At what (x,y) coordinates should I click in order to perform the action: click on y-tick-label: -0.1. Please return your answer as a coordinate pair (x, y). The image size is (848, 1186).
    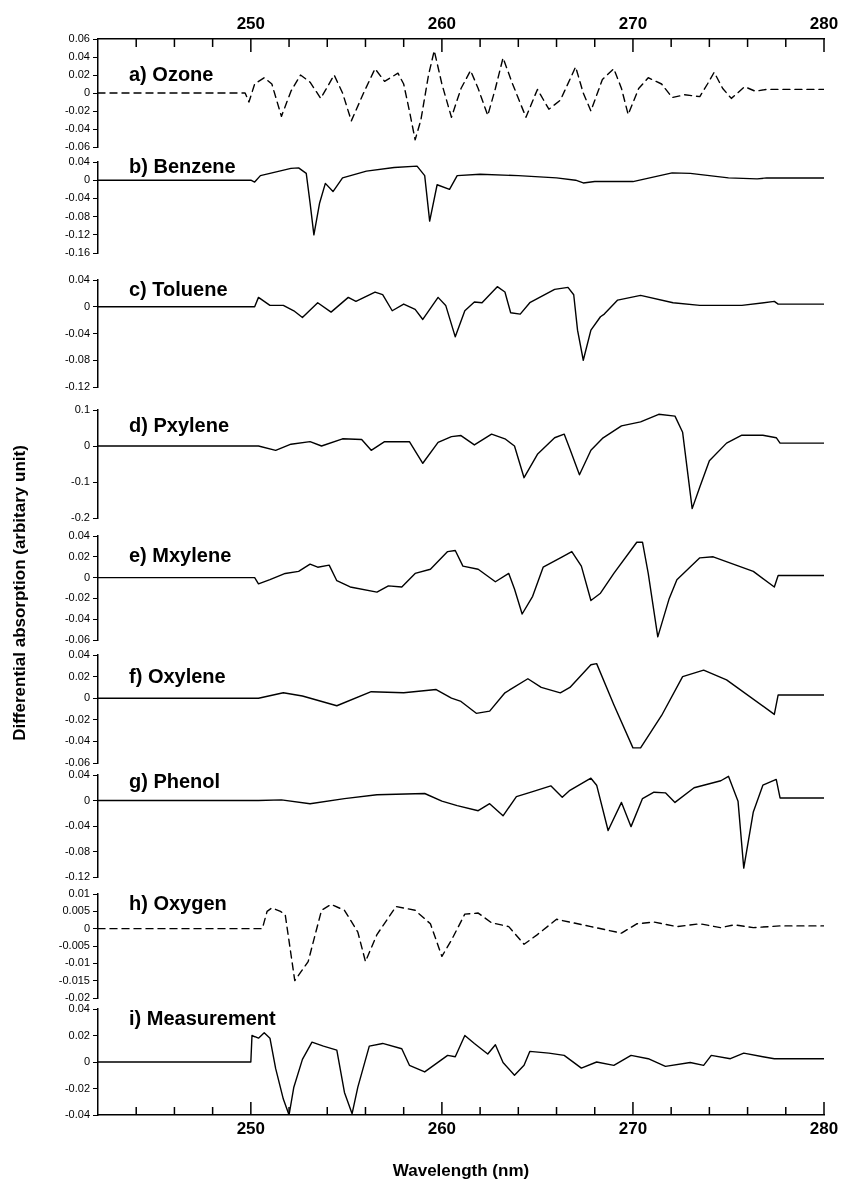
    Looking at the image, I should click on (80, 481).